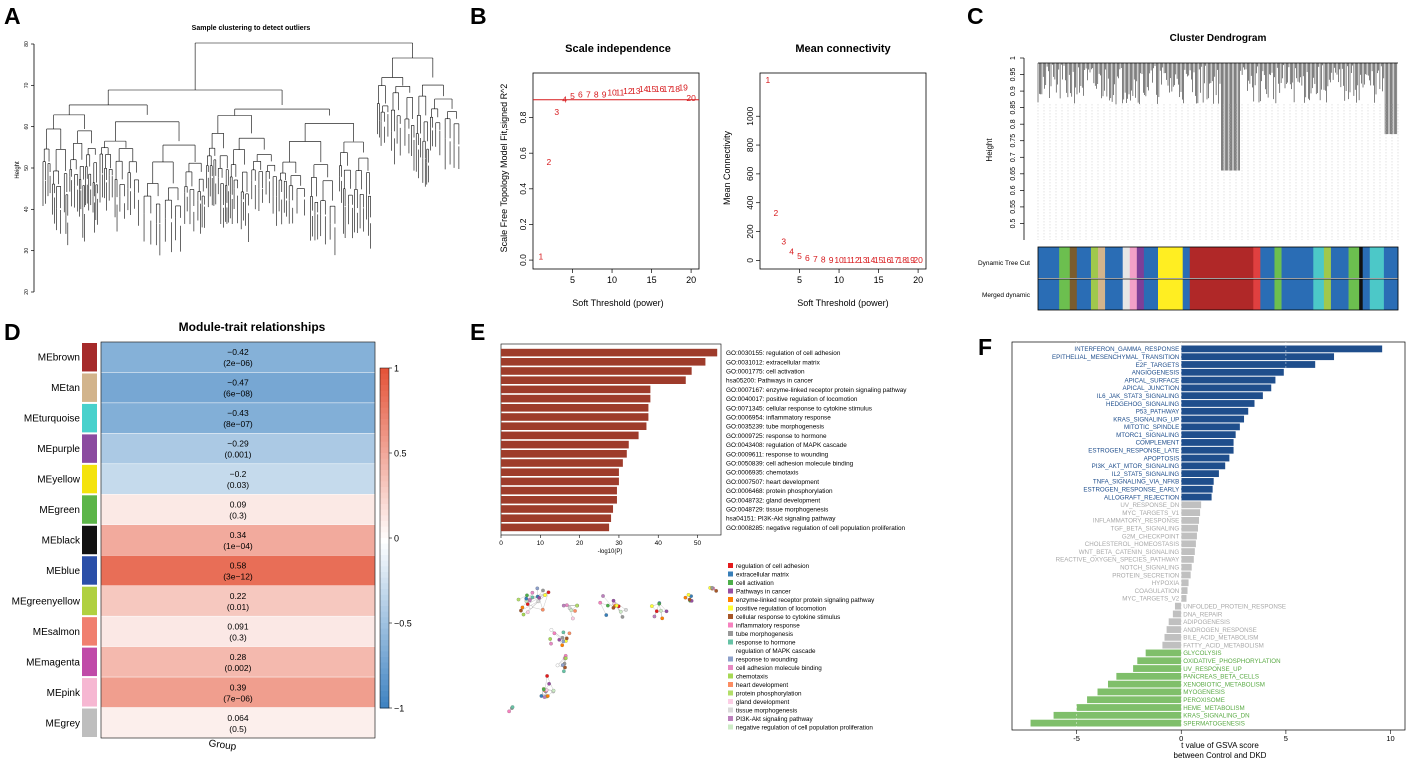 This screenshot has width=1407, height=760. I want to click on d-cell-value: 0.22, so click(238, 596).